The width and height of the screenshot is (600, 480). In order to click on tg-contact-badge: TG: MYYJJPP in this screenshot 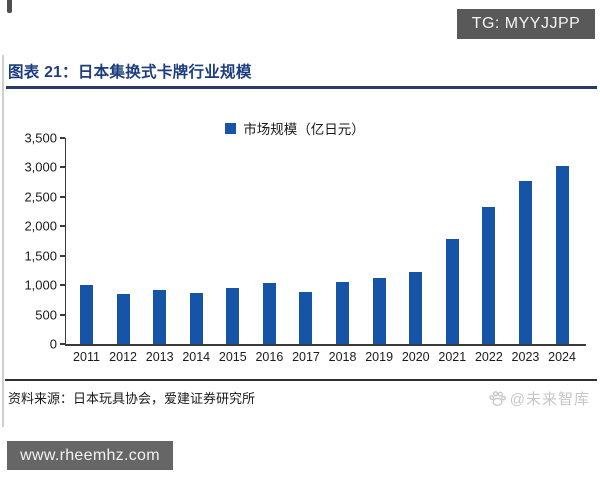, I will do `click(526, 24)`.